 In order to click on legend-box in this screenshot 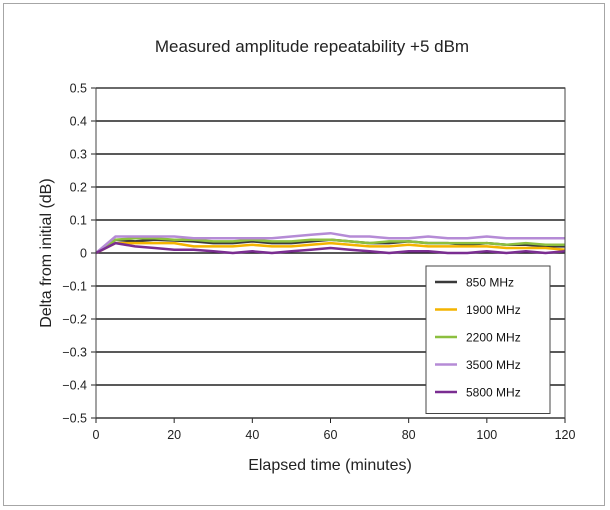, I will do `click(488, 339)`.